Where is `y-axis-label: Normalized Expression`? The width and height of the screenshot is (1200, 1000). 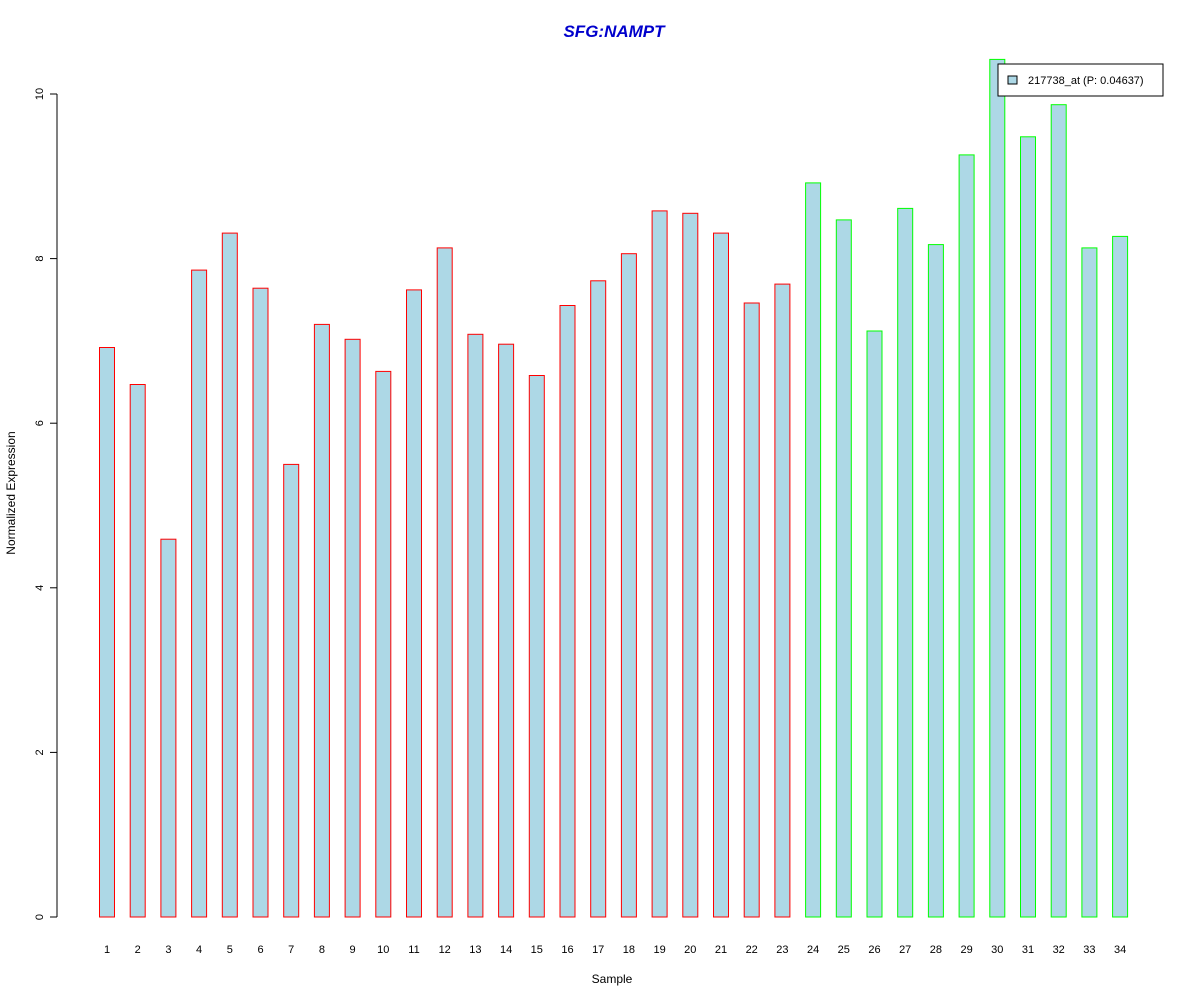 y-axis-label: Normalized Expression is located at coordinates (11, 492).